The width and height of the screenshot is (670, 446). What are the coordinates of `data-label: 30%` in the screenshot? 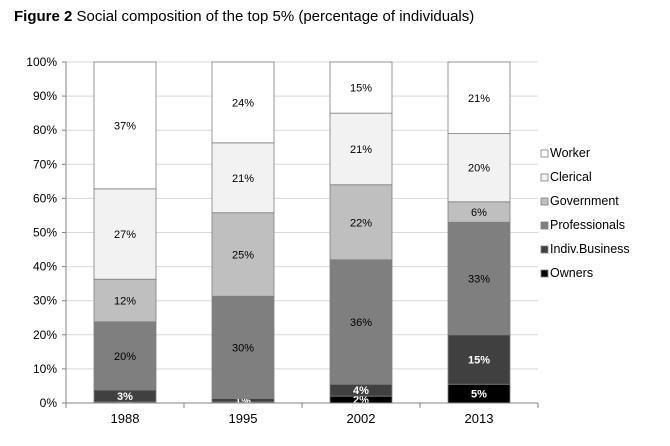 It's located at (243, 348).